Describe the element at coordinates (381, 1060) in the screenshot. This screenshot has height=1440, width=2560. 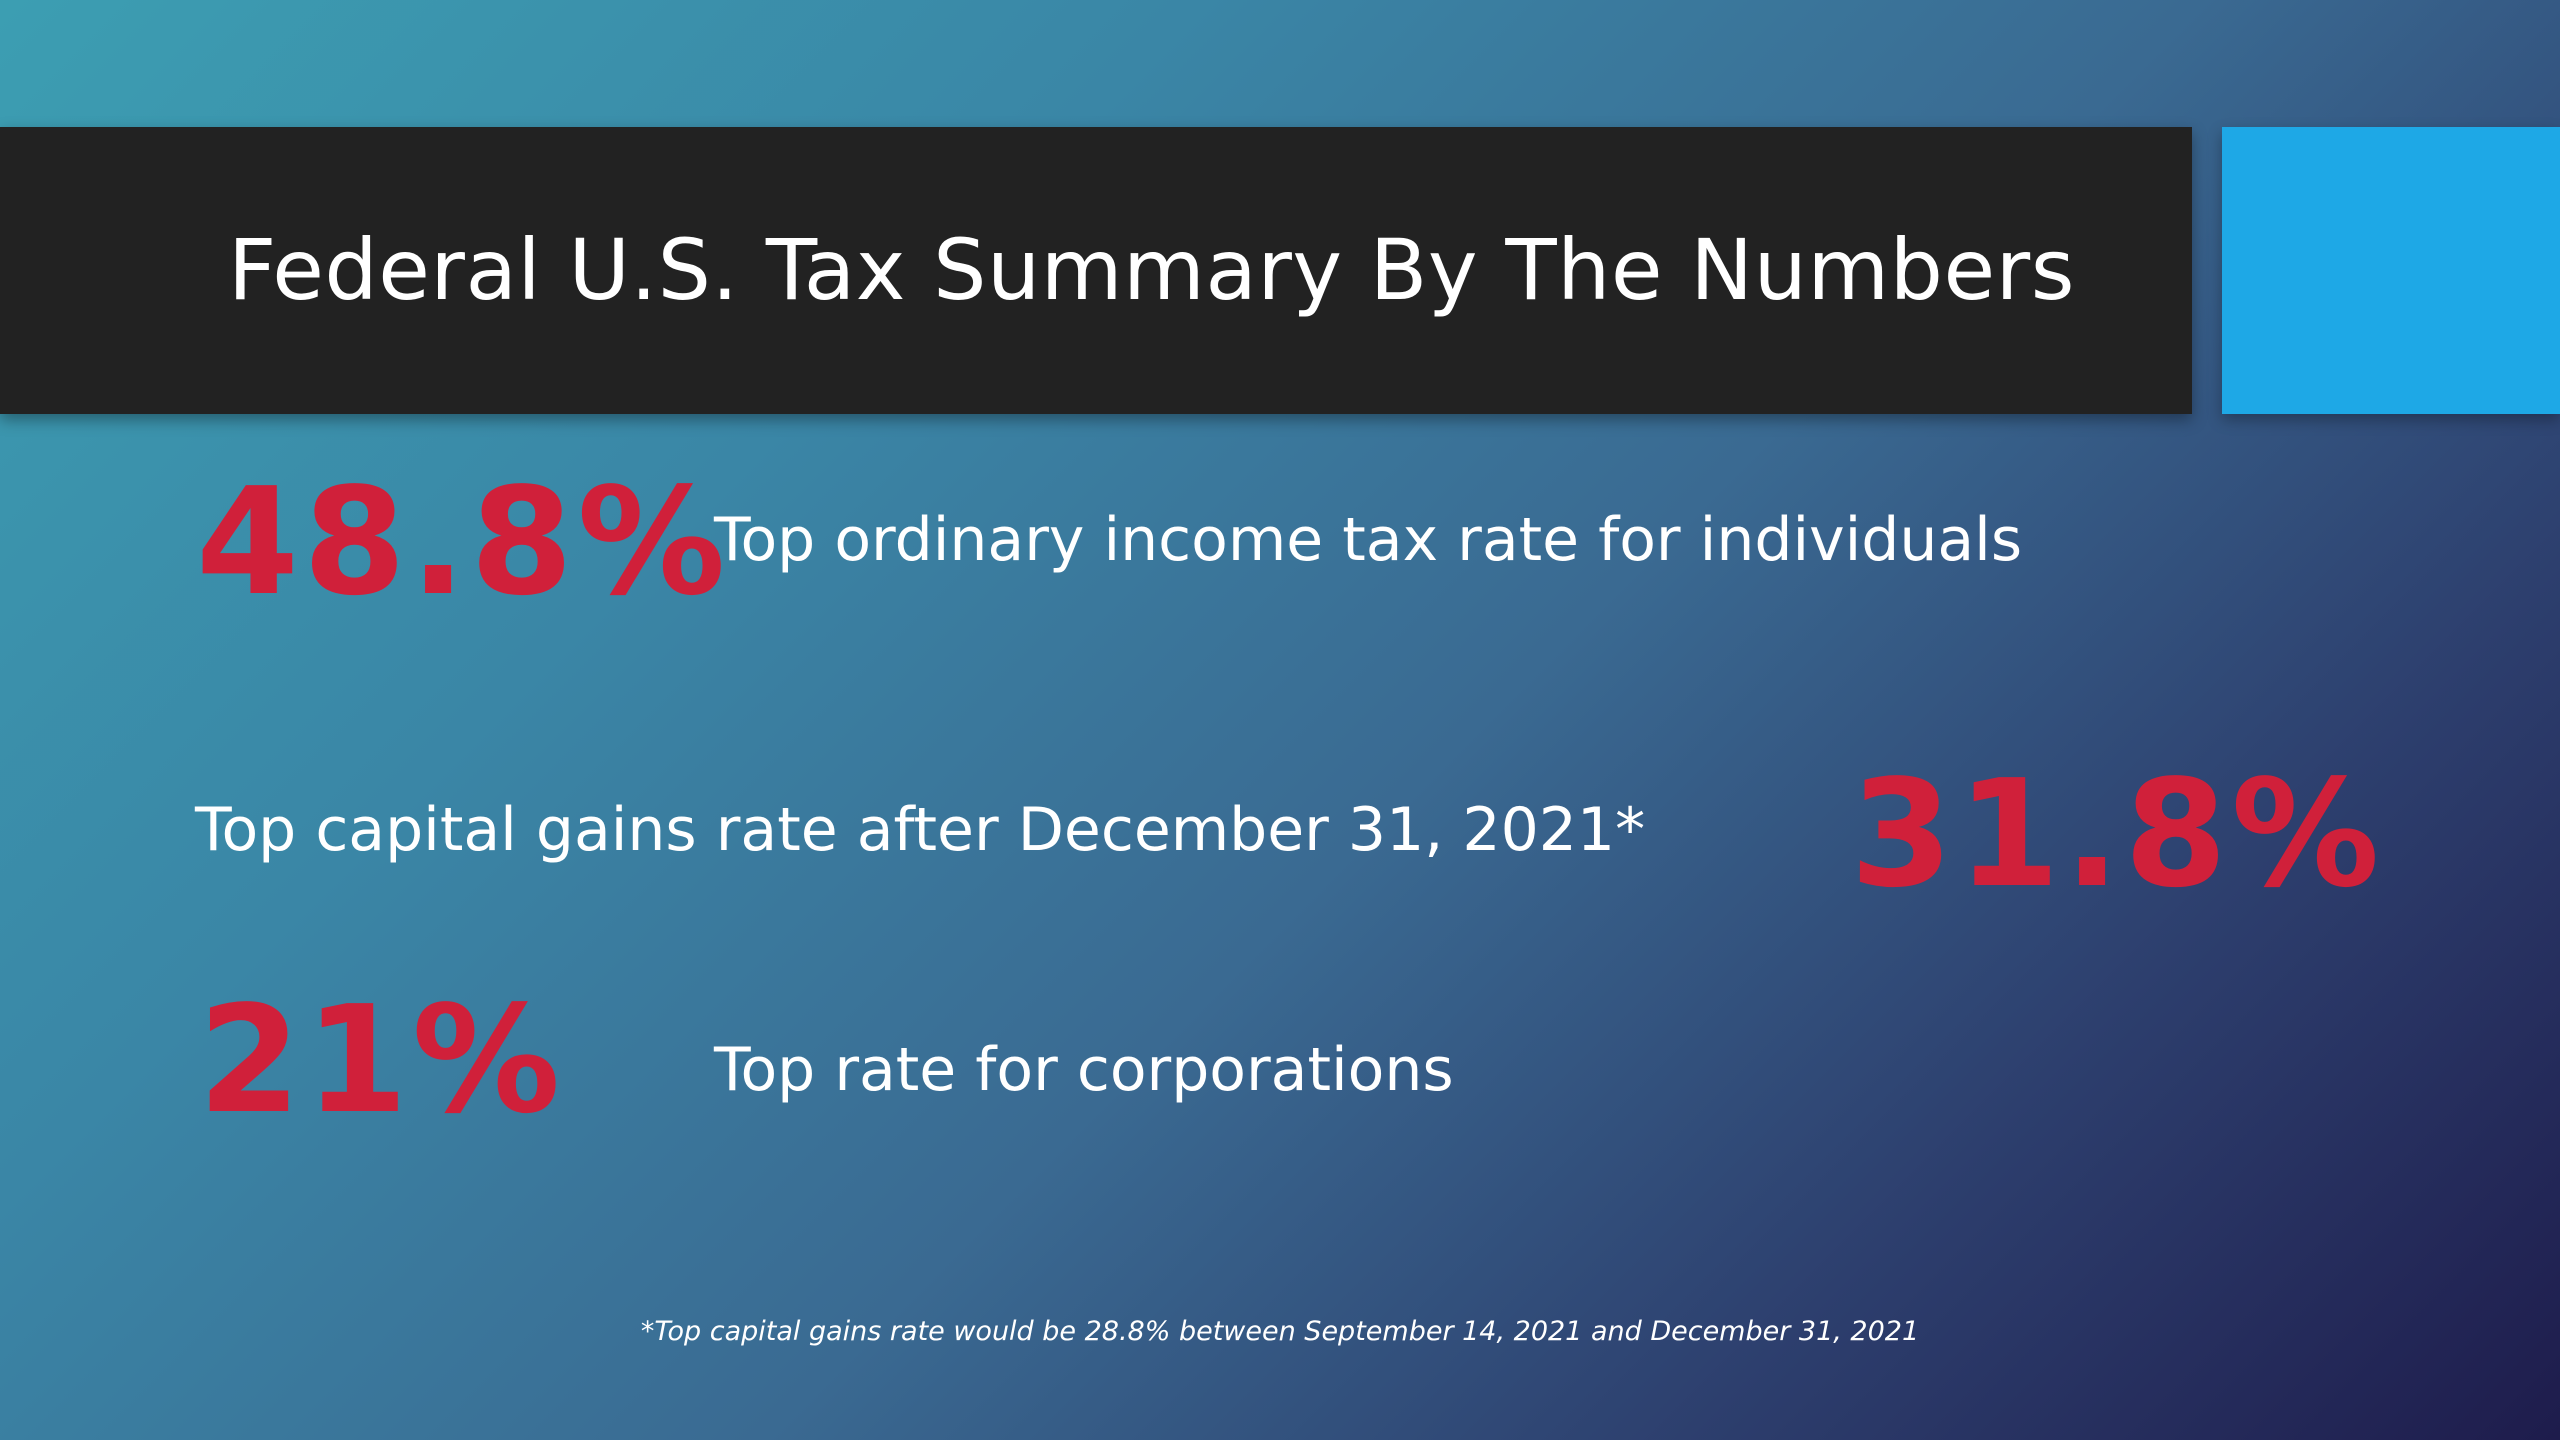
I see `stat-value-corporate: 21%` at that location.